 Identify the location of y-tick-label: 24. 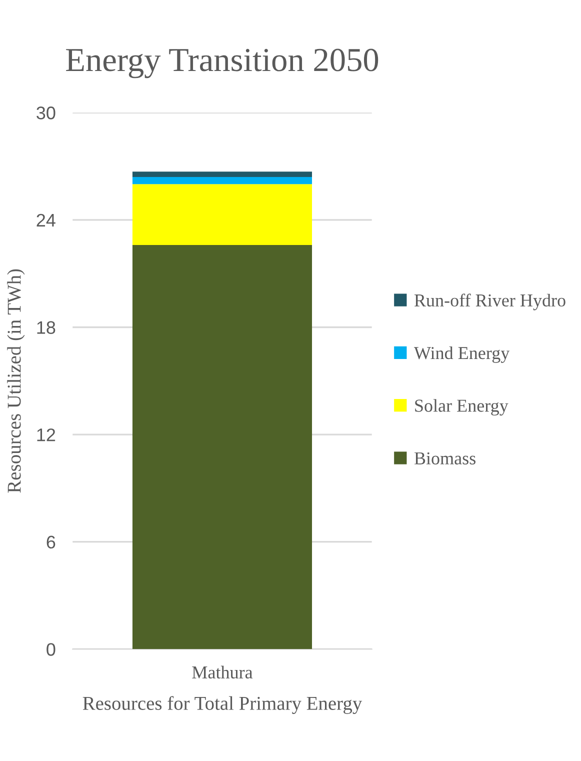
(46, 220).